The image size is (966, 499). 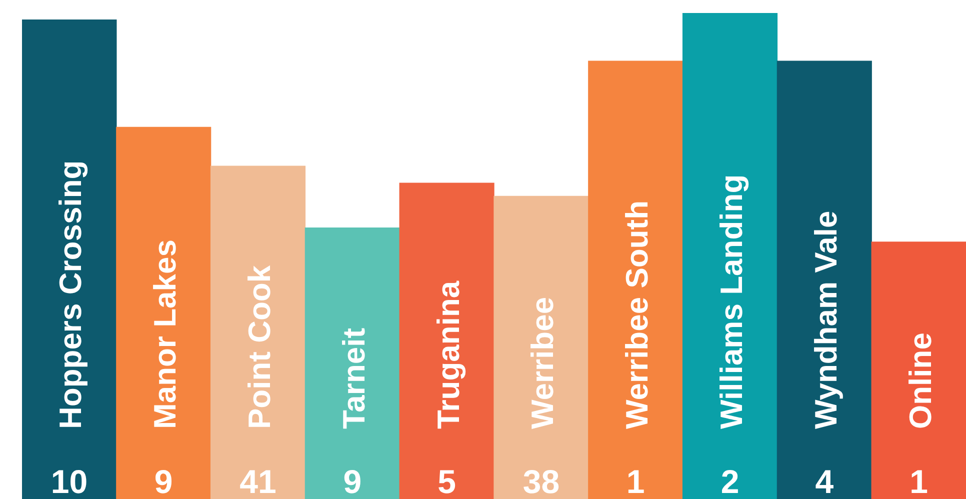 I want to click on x-tick-label: Truganina, so click(x=448, y=354).